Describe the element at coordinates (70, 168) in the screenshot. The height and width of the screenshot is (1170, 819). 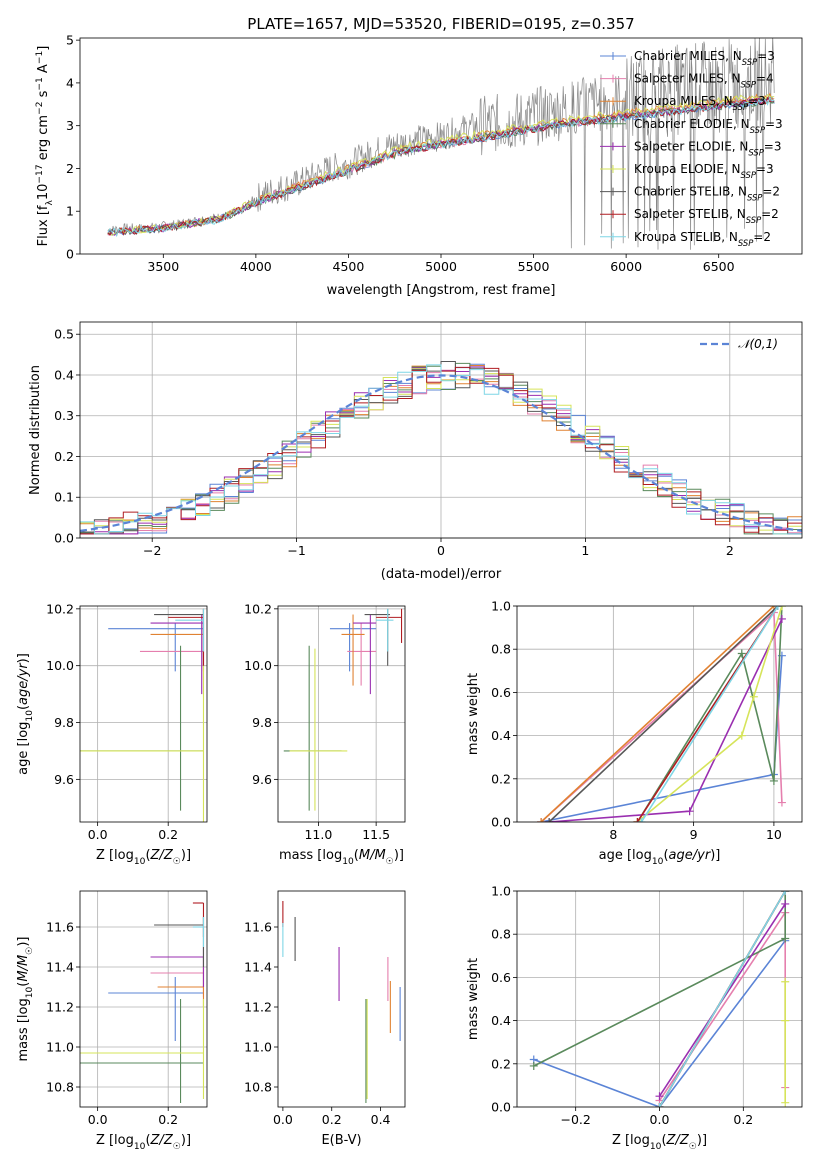
I see `y-tick-label: 2` at that location.